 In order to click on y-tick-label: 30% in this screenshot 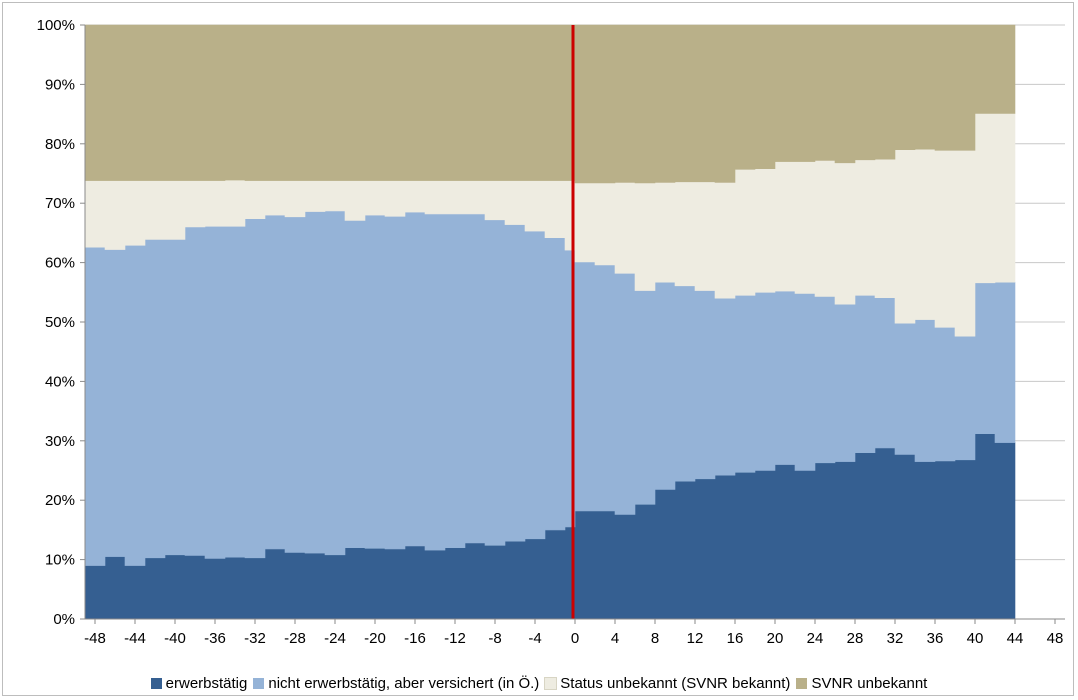, I will do `click(60, 441)`.